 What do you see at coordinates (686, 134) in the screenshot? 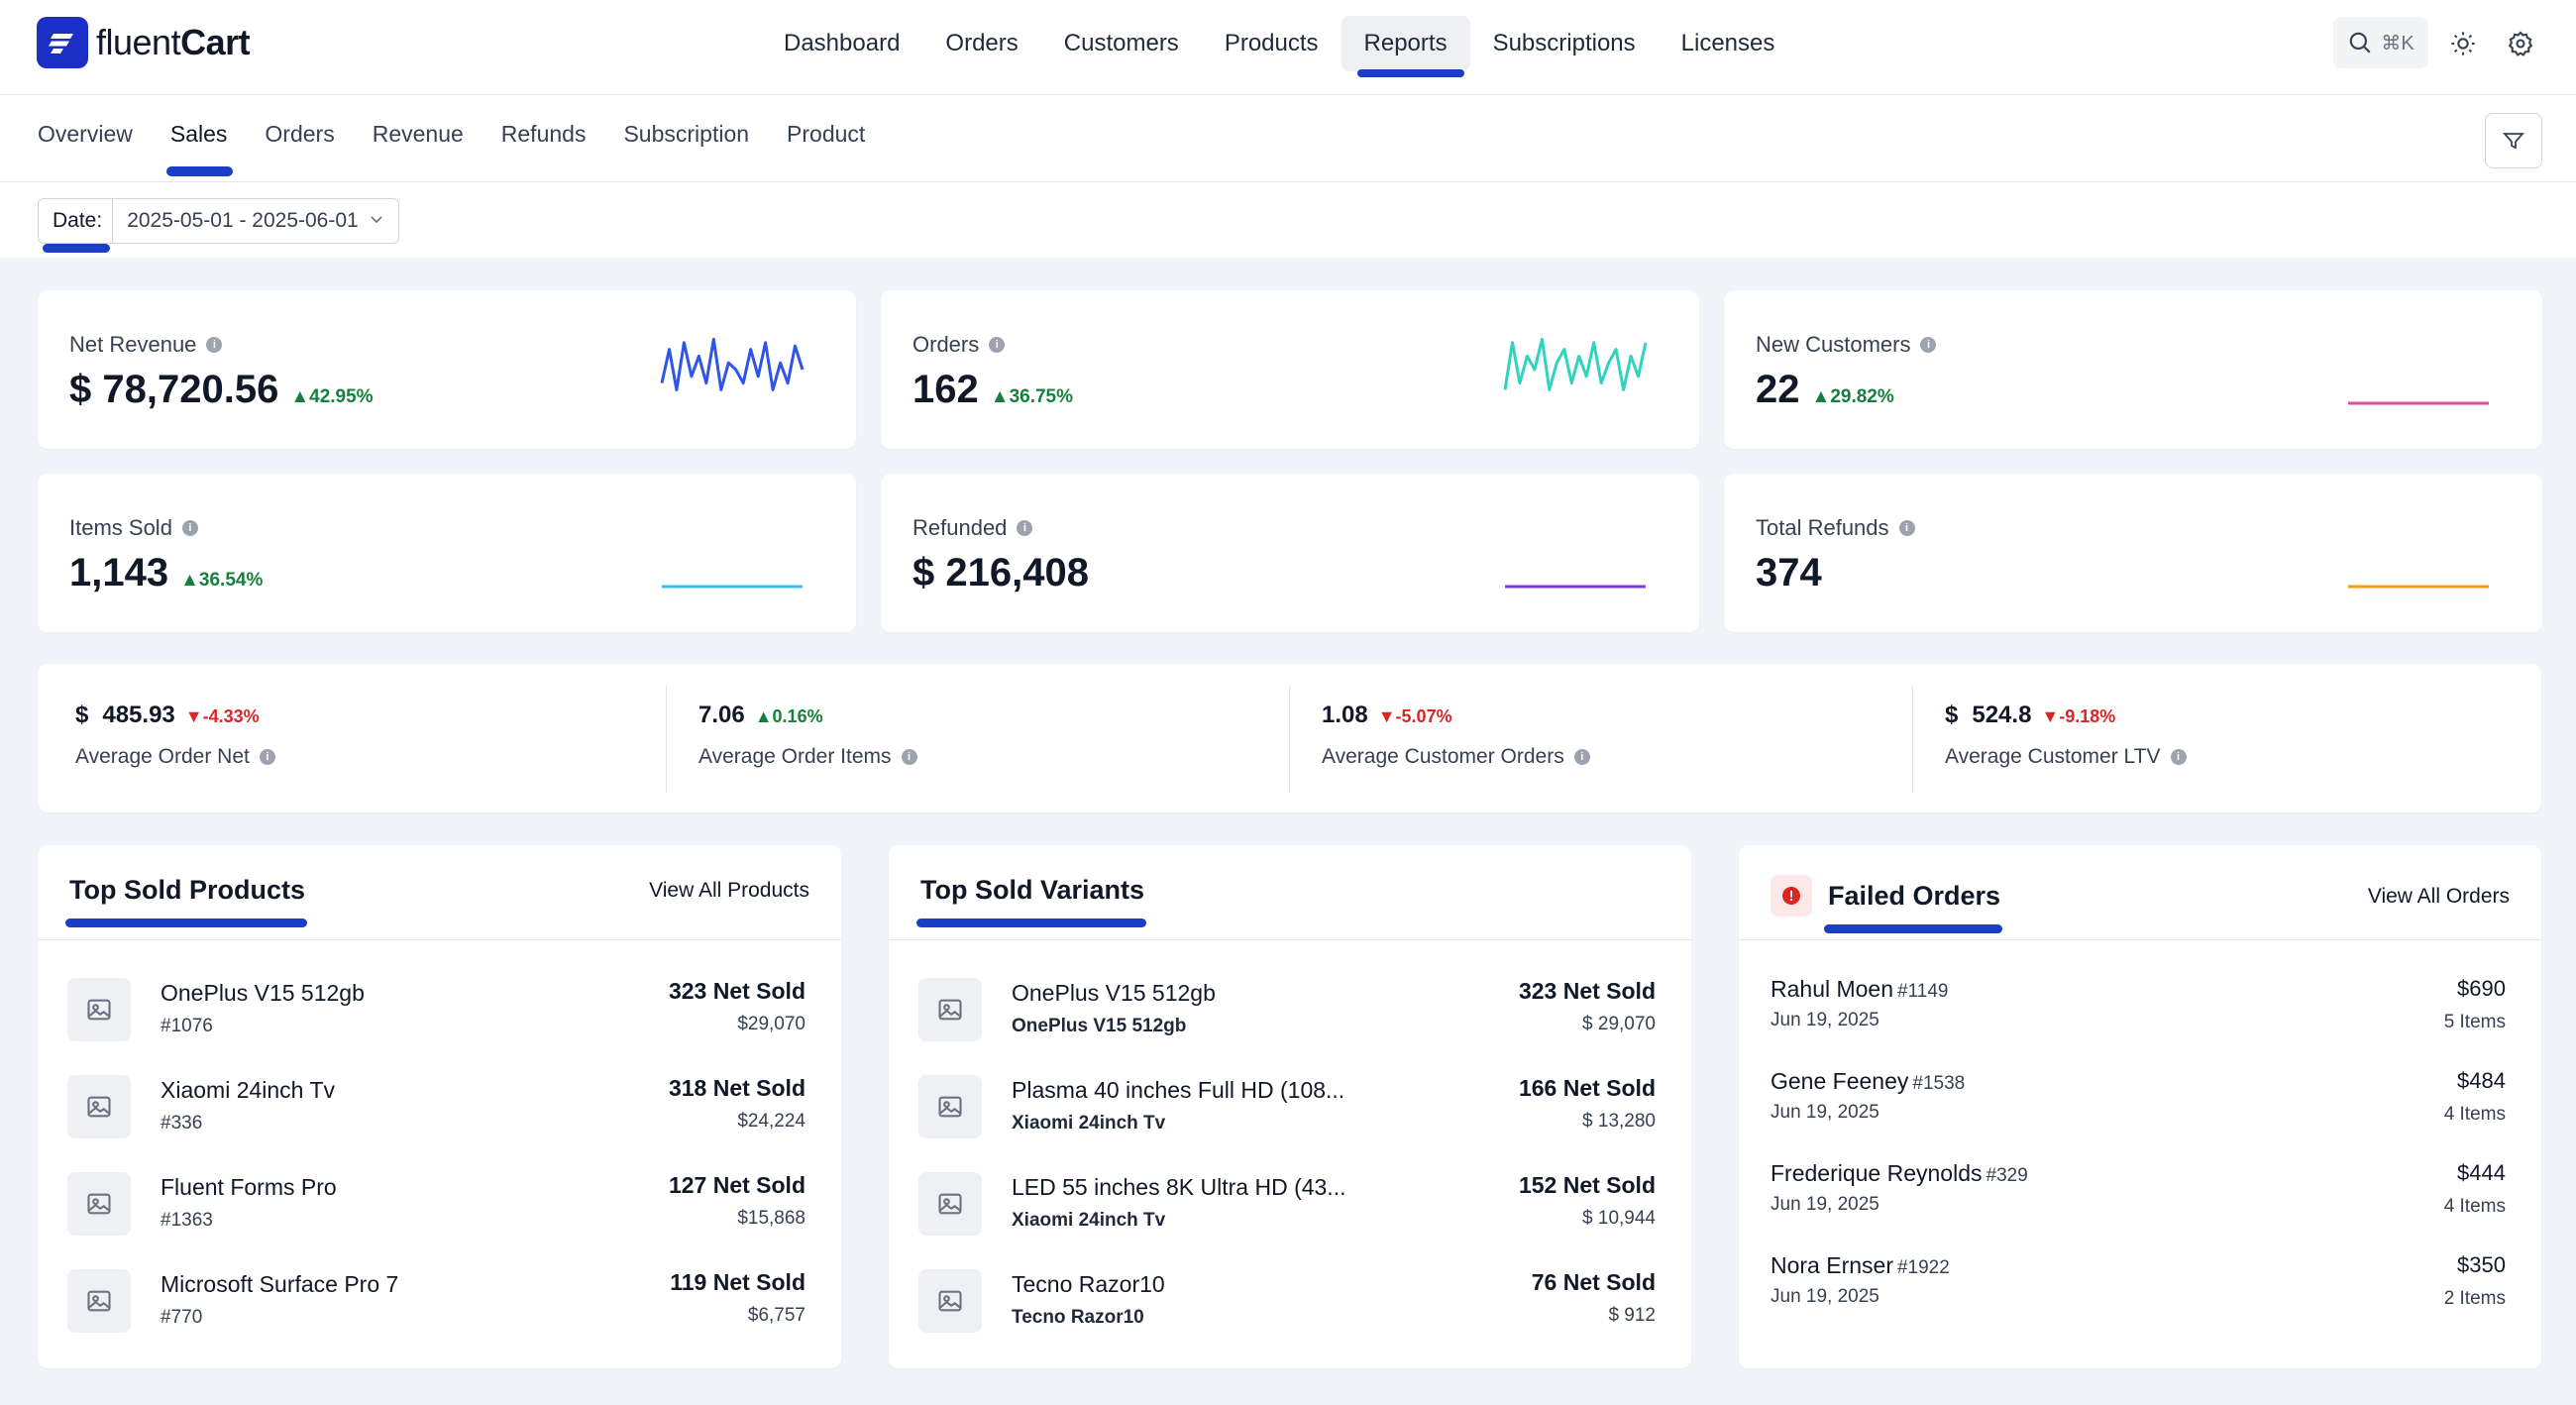
I see `tab-subscription: Subscription` at bounding box center [686, 134].